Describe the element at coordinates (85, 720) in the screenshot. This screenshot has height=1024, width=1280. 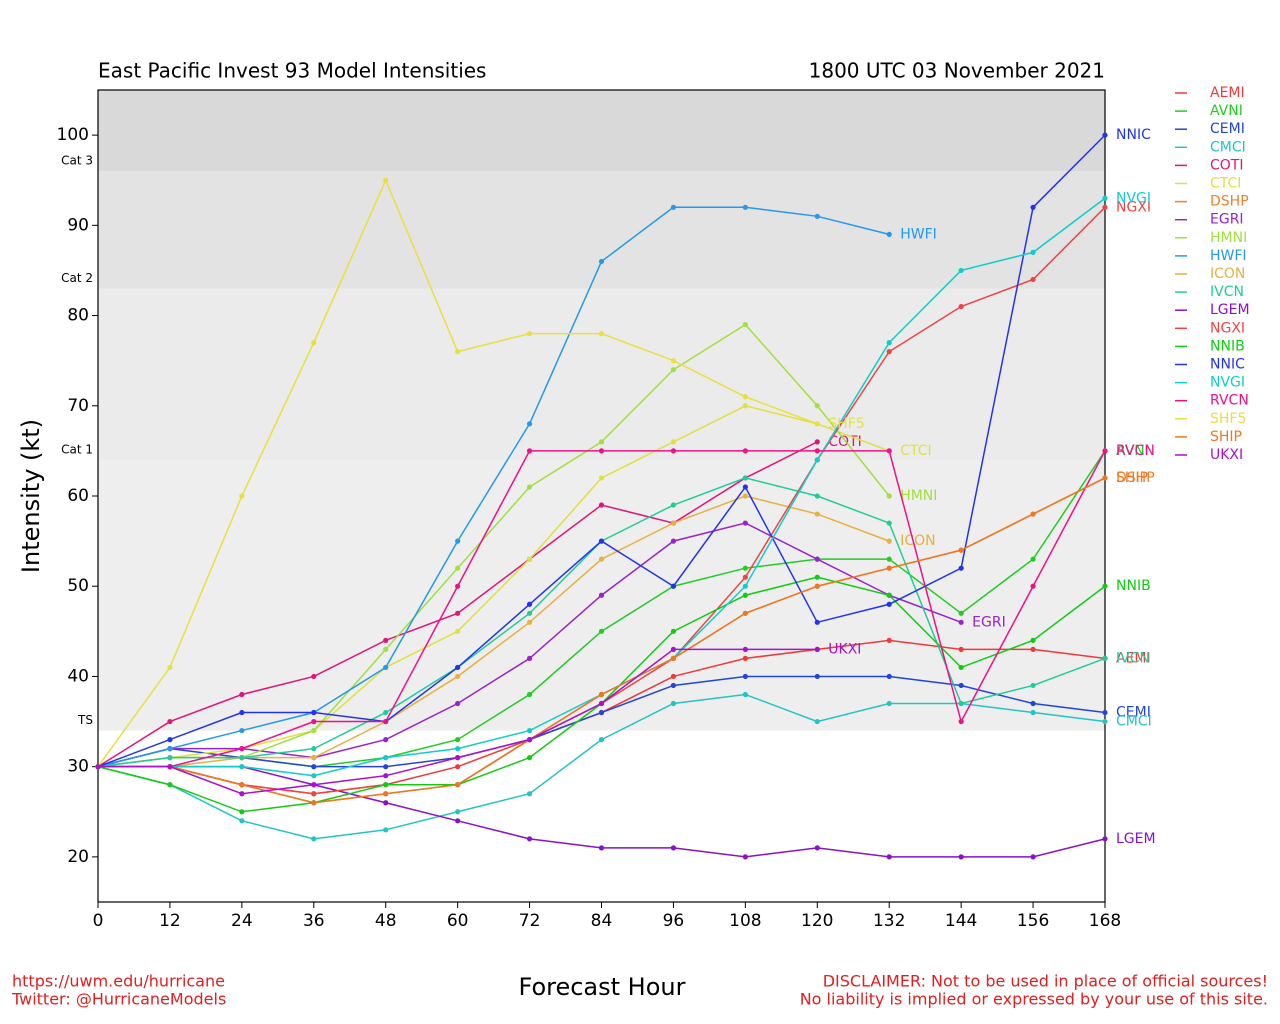
I see `band-label: TS` at that location.